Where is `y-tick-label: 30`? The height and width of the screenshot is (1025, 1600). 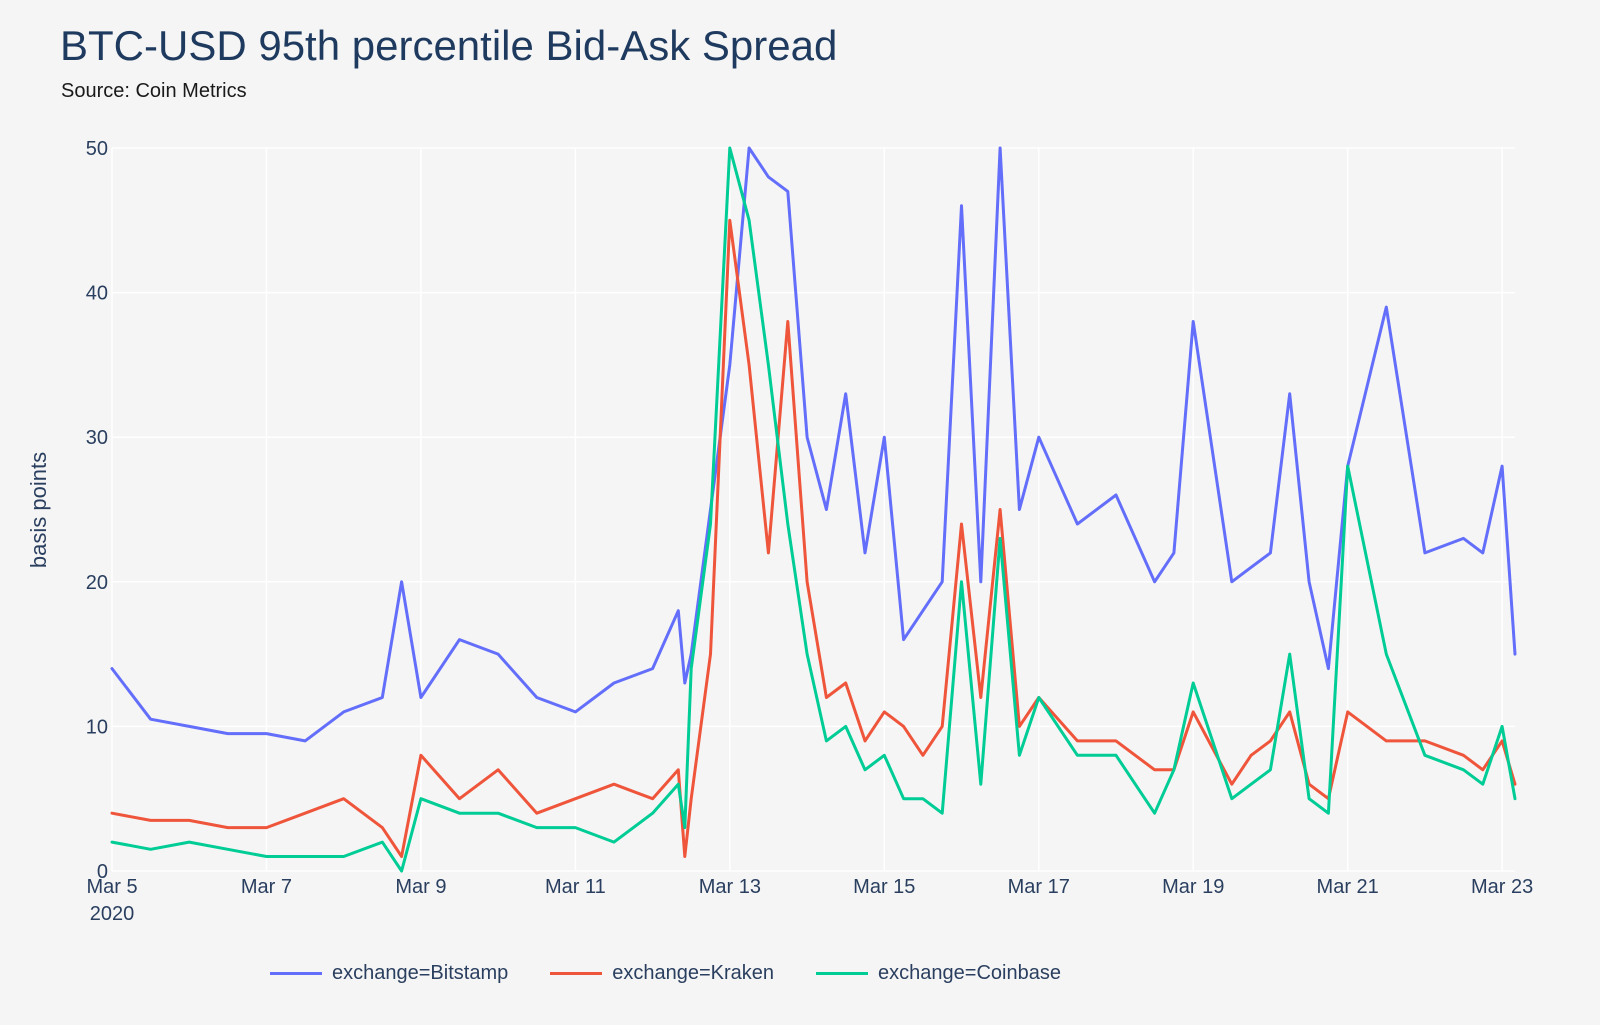
y-tick-label: 30 is located at coordinates (97, 438).